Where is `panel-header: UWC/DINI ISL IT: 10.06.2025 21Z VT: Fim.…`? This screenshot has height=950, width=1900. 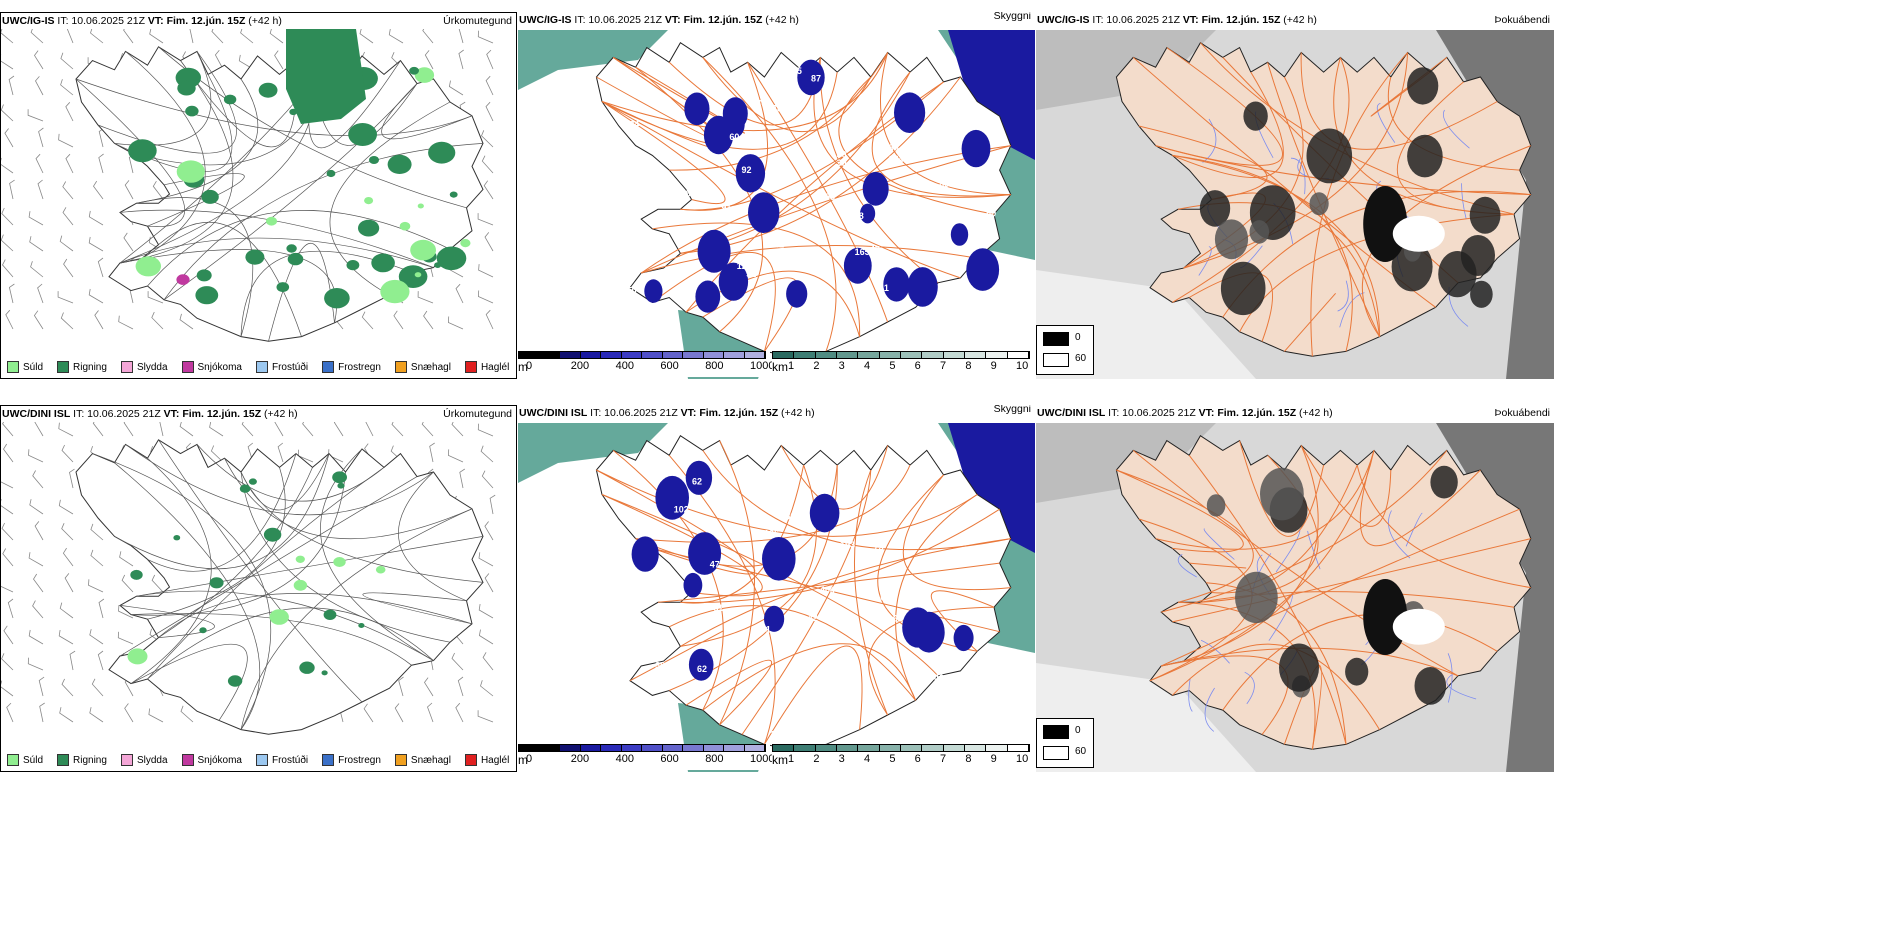 panel-header: UWC/DINI ISL IT: 10.06.2025 21Z VT: Fim.… is located at coordinates (1295, 413).